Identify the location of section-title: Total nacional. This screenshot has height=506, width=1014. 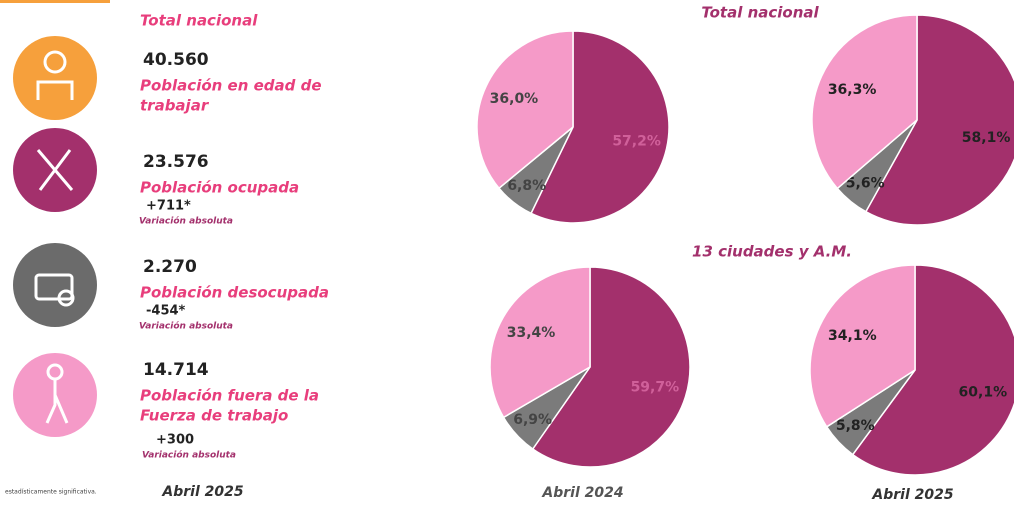
(760, 13).